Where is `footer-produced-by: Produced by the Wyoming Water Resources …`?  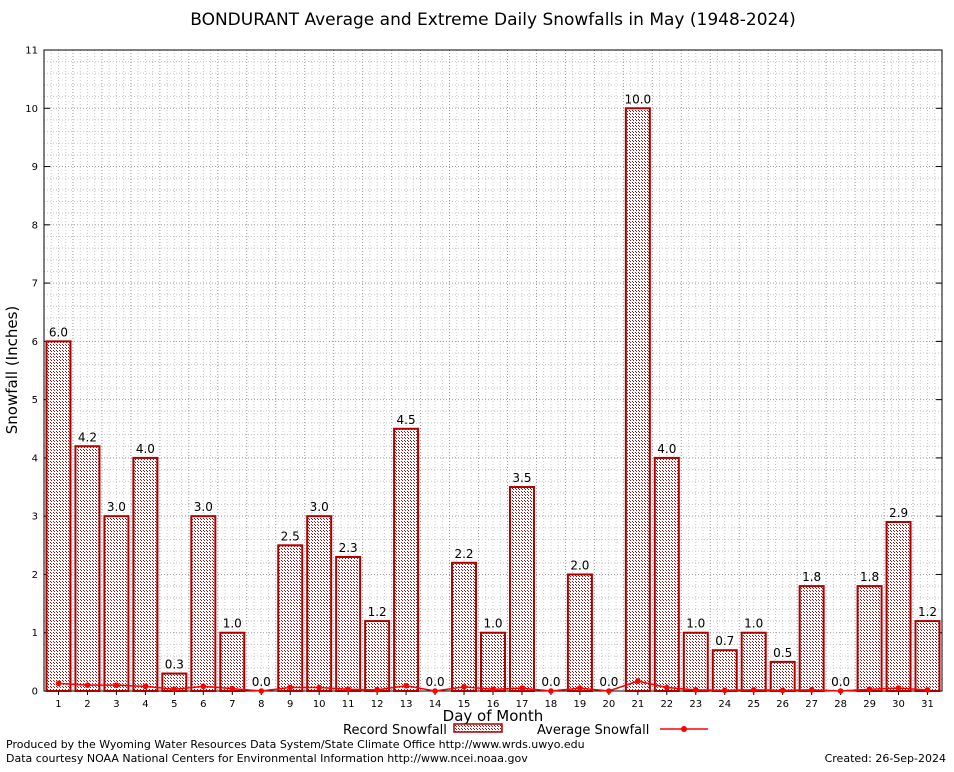
footer-produced-by: Produced by the Wyoming Water Resources … is located at coordinates (295, 744).